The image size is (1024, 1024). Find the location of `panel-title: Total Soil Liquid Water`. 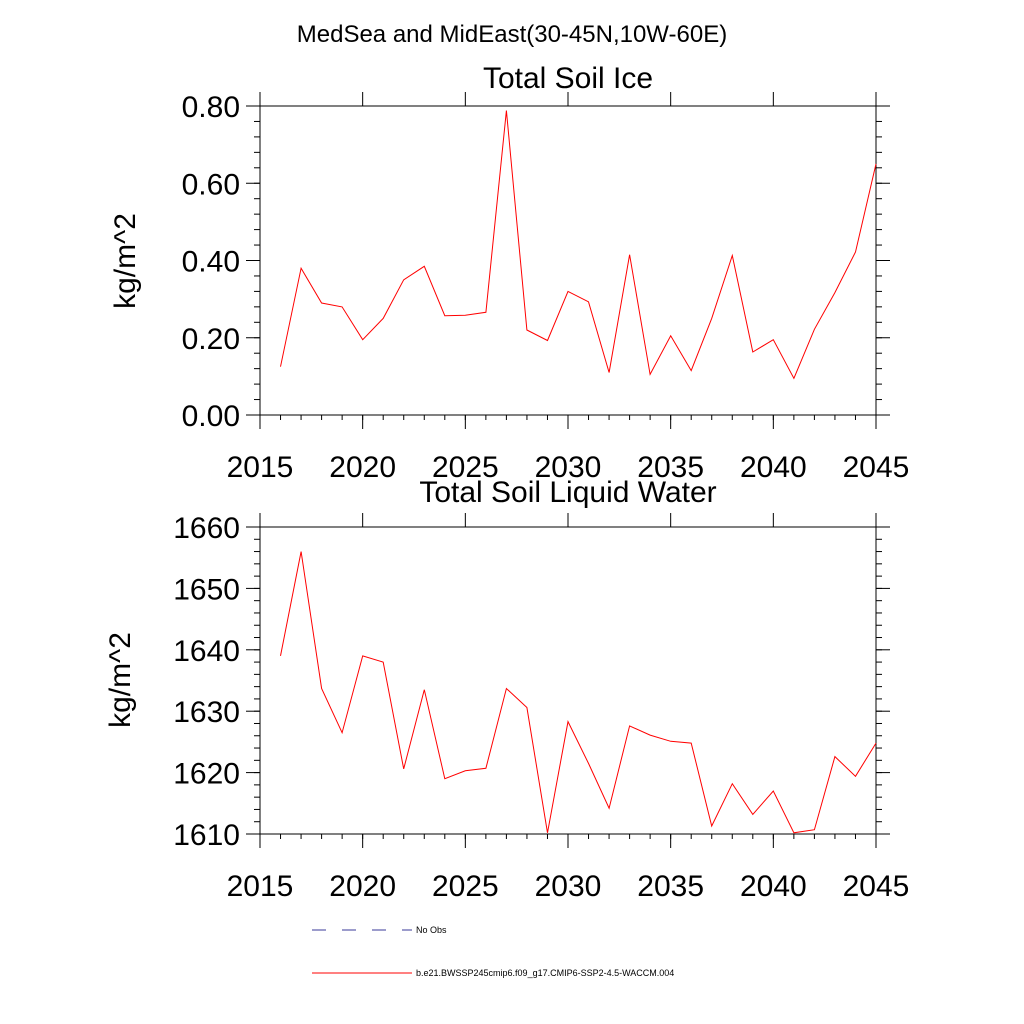

panel-title: Total Soil Liquid Water is located at coordinates (567, 492).